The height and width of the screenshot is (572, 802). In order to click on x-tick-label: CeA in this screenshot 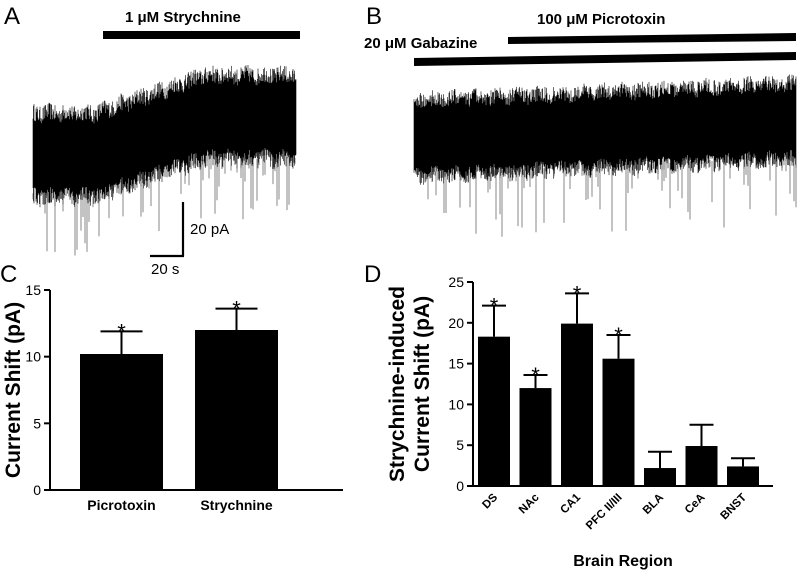, I will do `click(695, 504)`.